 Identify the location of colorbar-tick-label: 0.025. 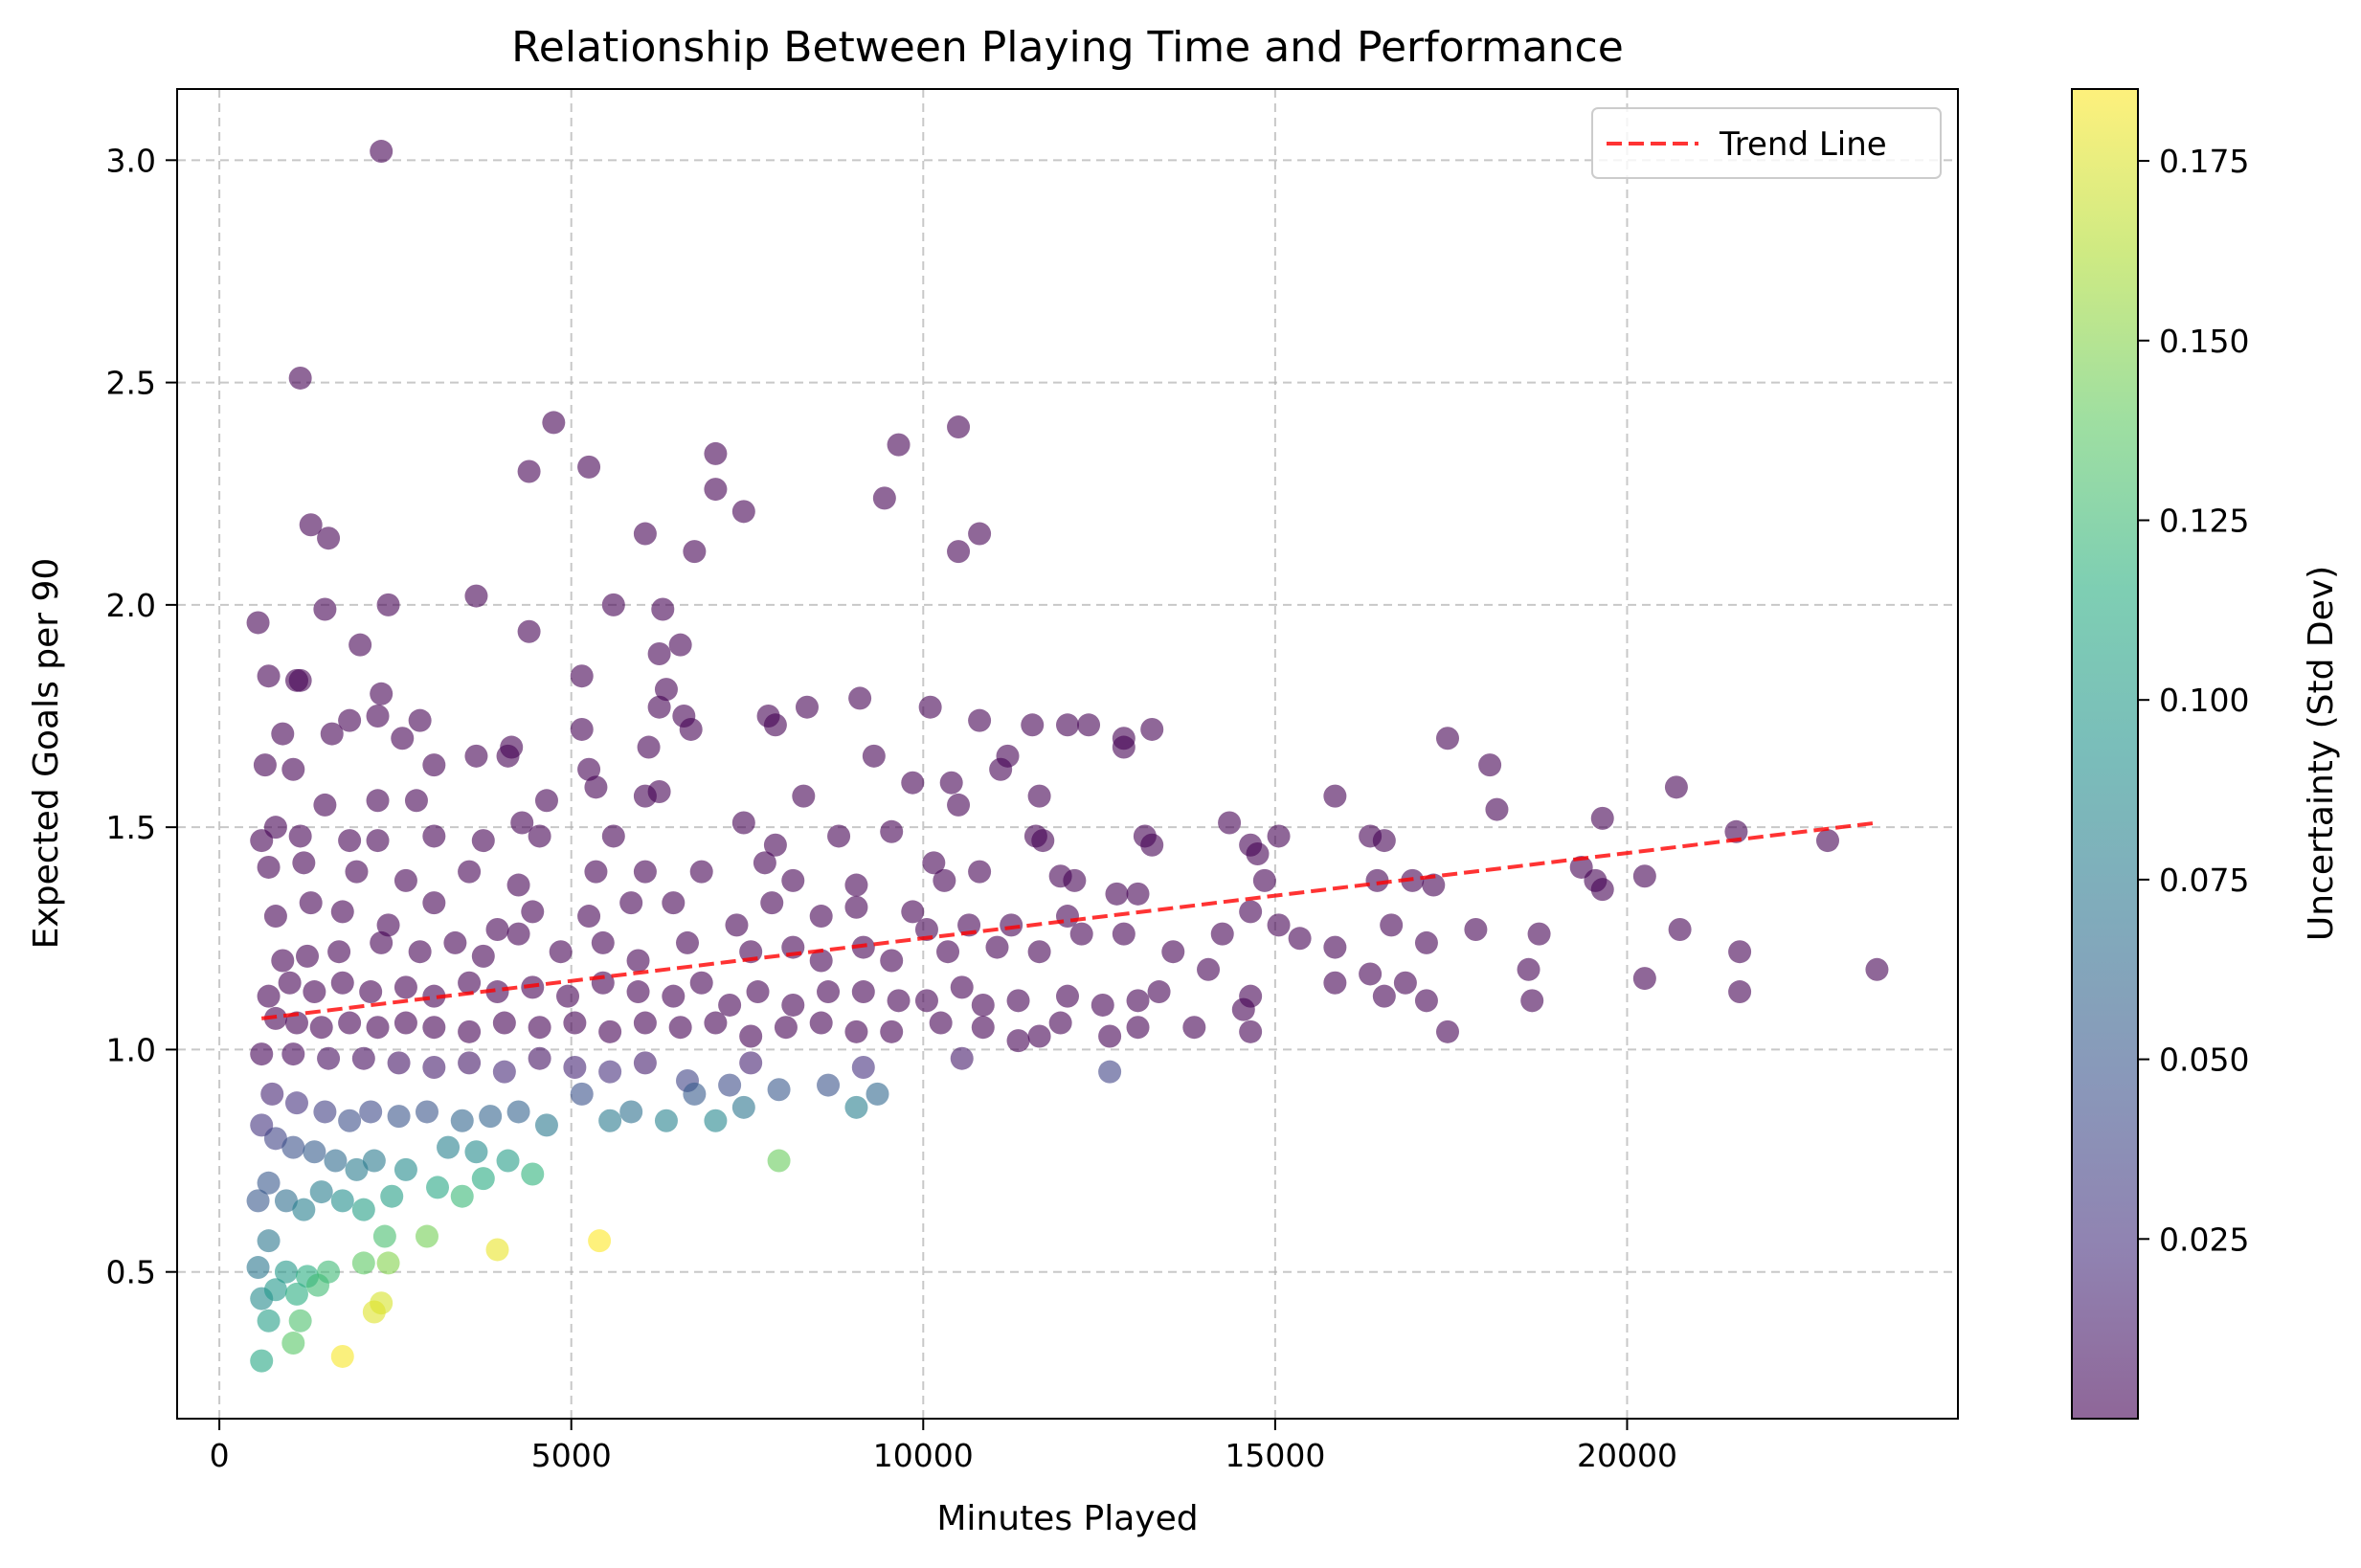
(2204, 1240).